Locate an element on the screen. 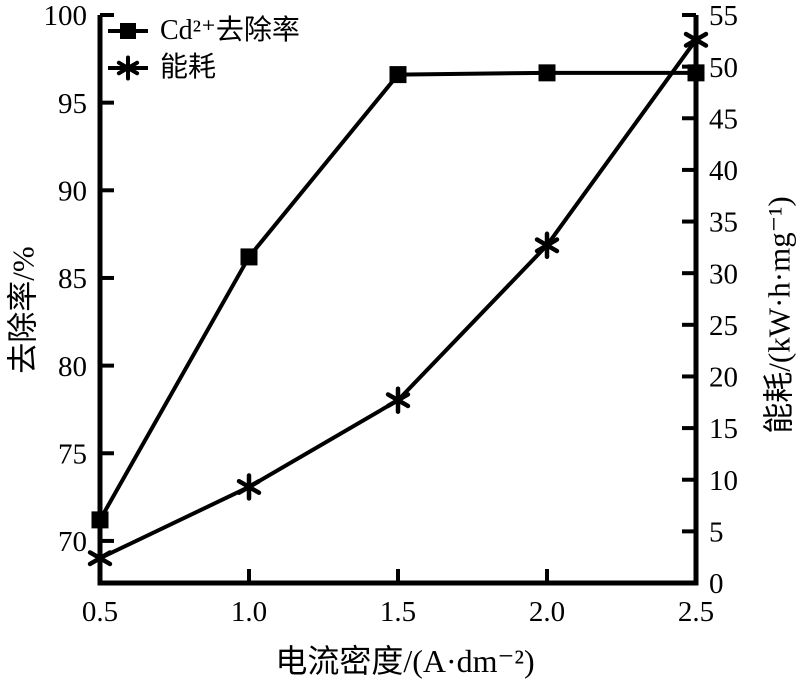  legend-entry-energy: 能耗 is located at coordinates (203, 67).